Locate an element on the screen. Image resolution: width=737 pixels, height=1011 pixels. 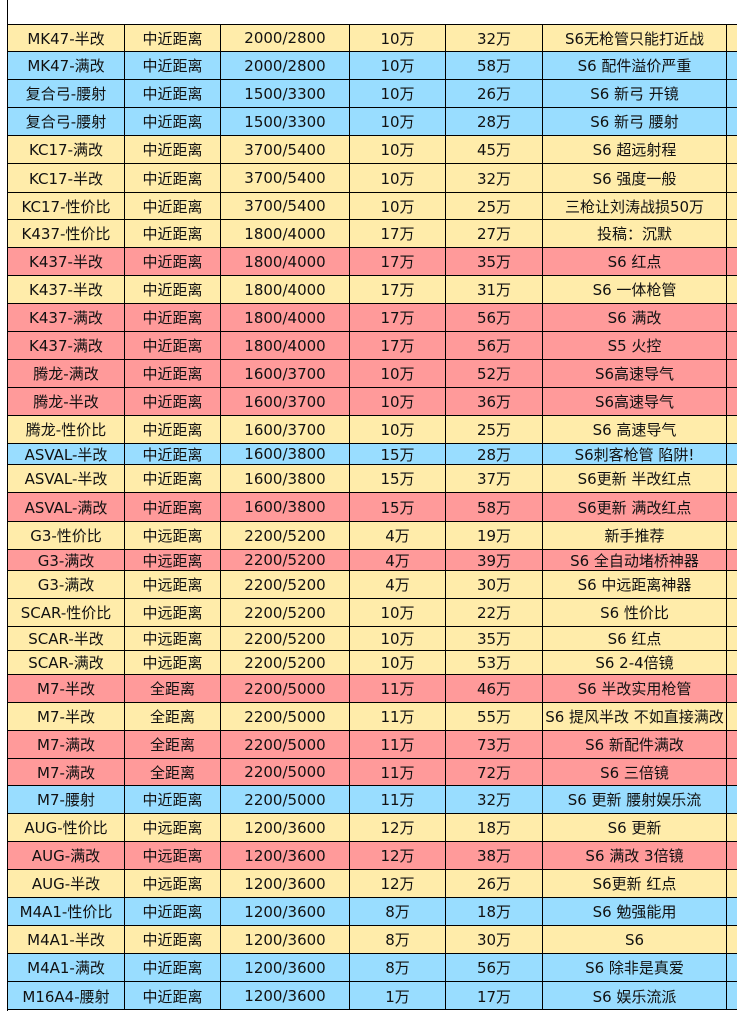
cell-total-price: 27万 is located at coordinates (494, 233).